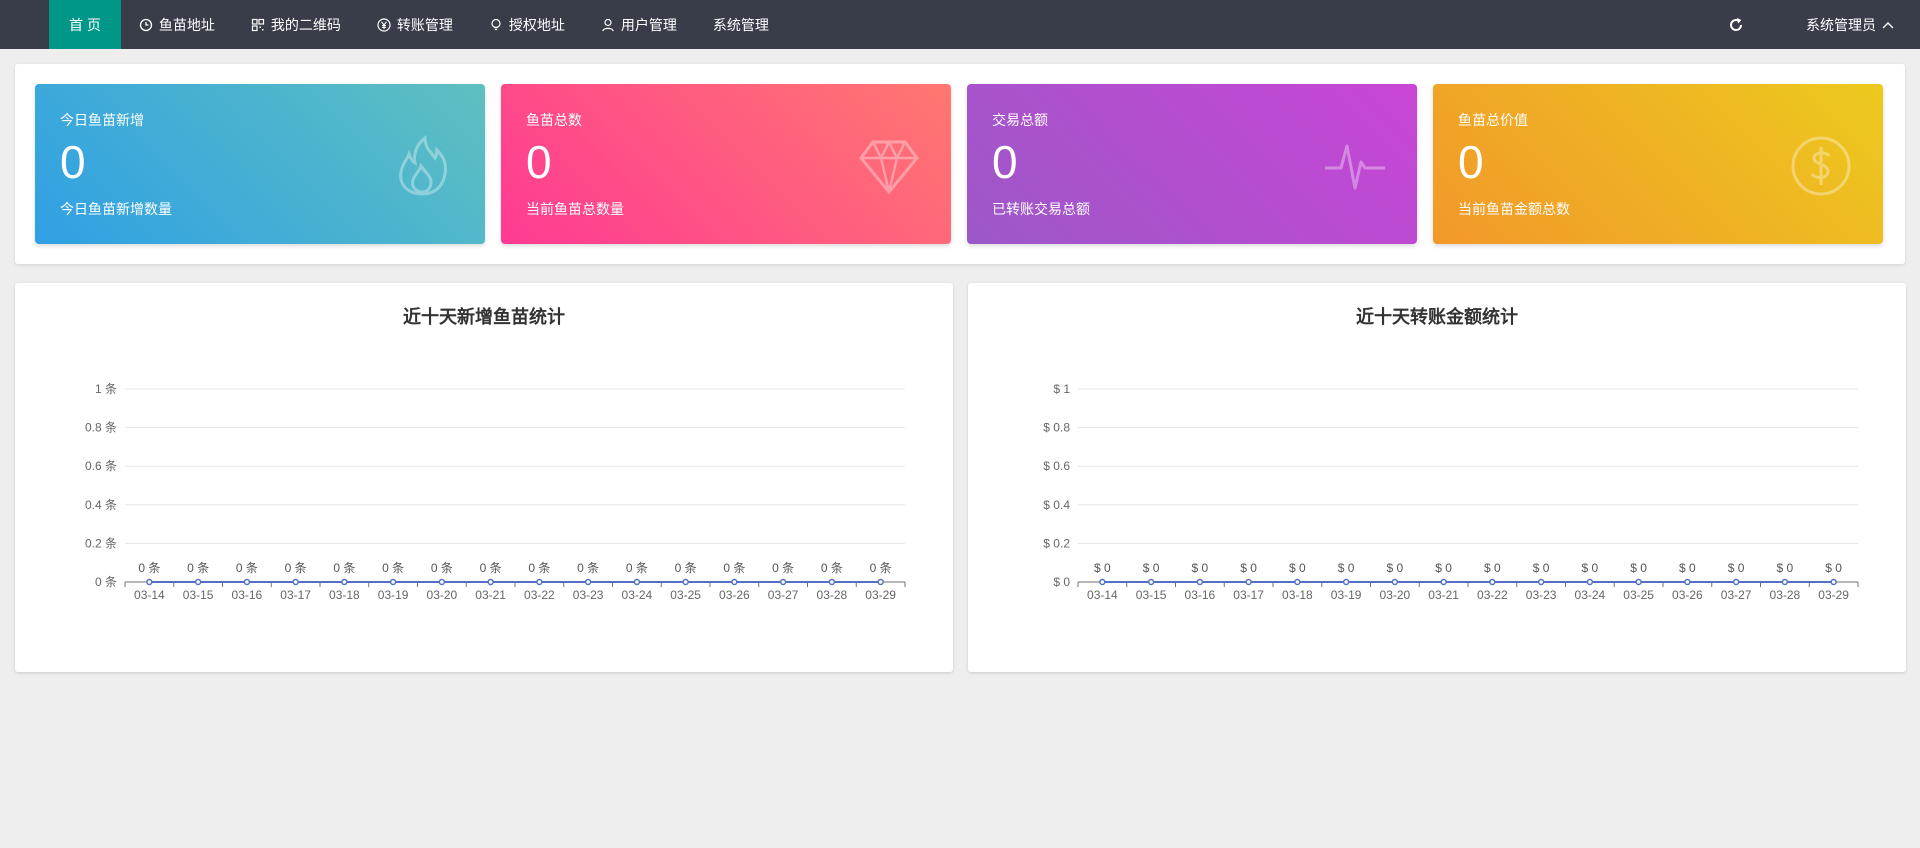  Describe the element at coordinates (685, 595) in the screenshot. I see `x-tick-label: 03-25` at that location.